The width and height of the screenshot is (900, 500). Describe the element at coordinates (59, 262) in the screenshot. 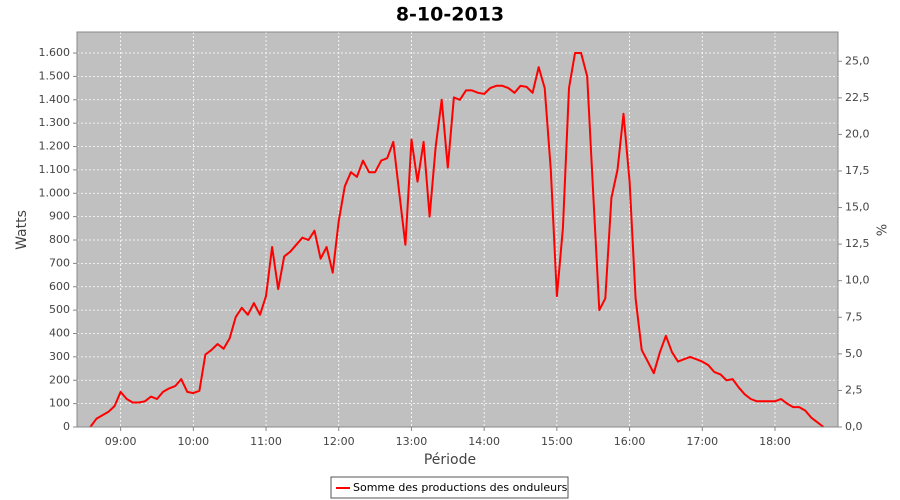

I see `y-tick-label: 700` at that location.